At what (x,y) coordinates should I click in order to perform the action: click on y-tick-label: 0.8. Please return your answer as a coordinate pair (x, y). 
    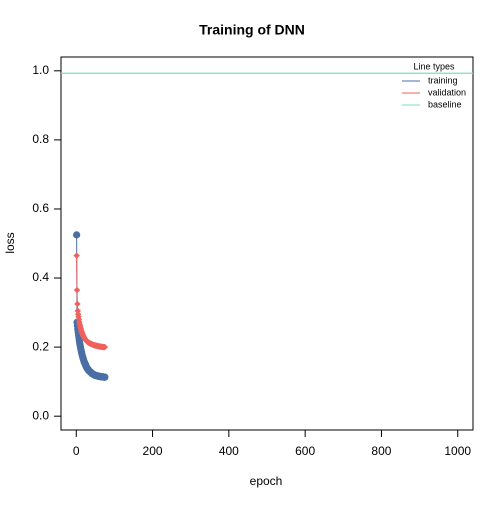
    Looking at the image, I should click on (40, 139).